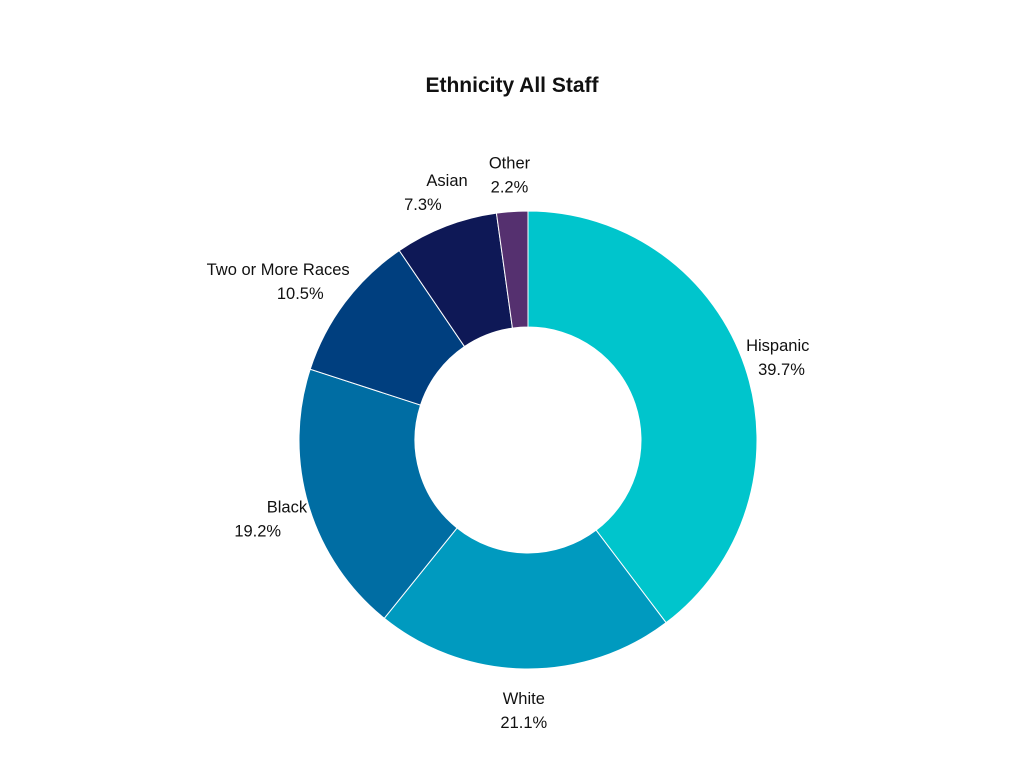 Image resolution: width=1024 pixels, height=768 pixels. I want to click on slice-value-other: 2.2%, so click(510, 188).